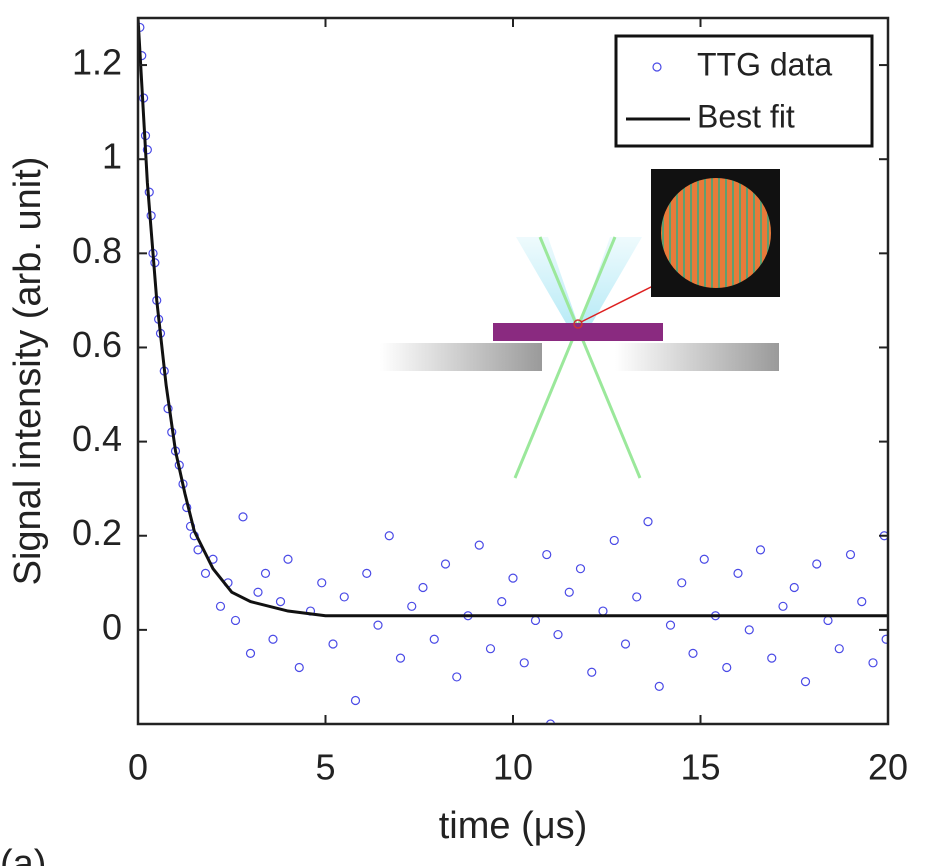 The height and width of the screenshot is (866, 938). I want to click on x-tick-label: 15, so click(700, 767).